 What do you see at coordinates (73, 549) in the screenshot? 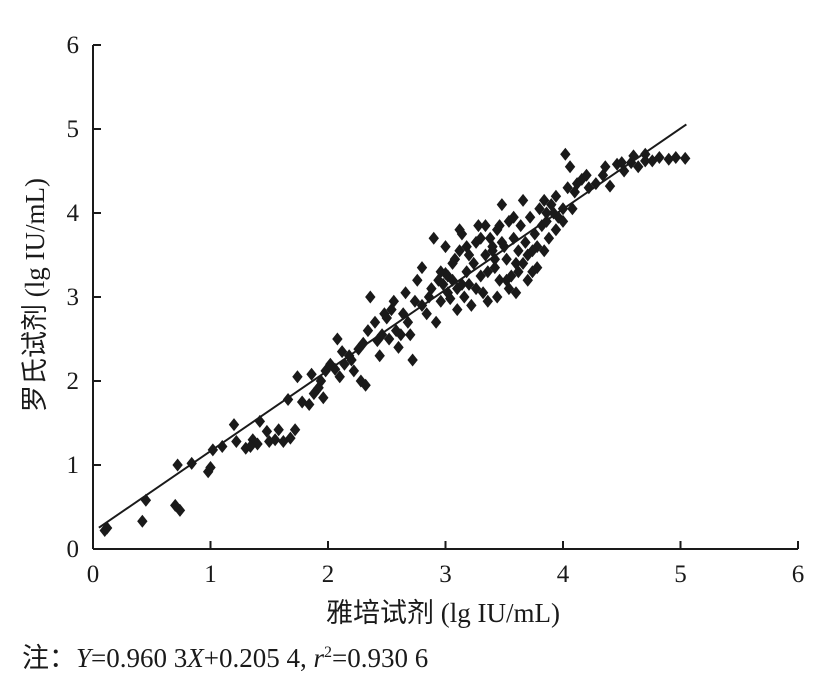
I see `y-tick-label: 0` at bounding box center [73, 549].